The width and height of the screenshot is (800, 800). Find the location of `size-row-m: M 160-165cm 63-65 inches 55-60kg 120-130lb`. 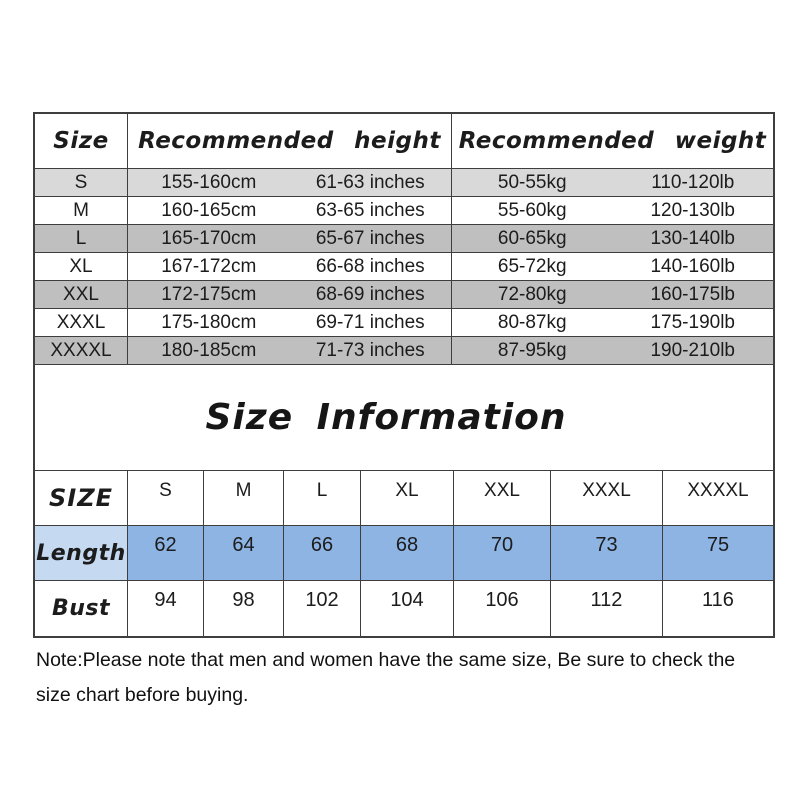

size-row-m: M 160-165cm 63-65 inches 55-60kg 120-130lb is located at coordinates (404, 210).